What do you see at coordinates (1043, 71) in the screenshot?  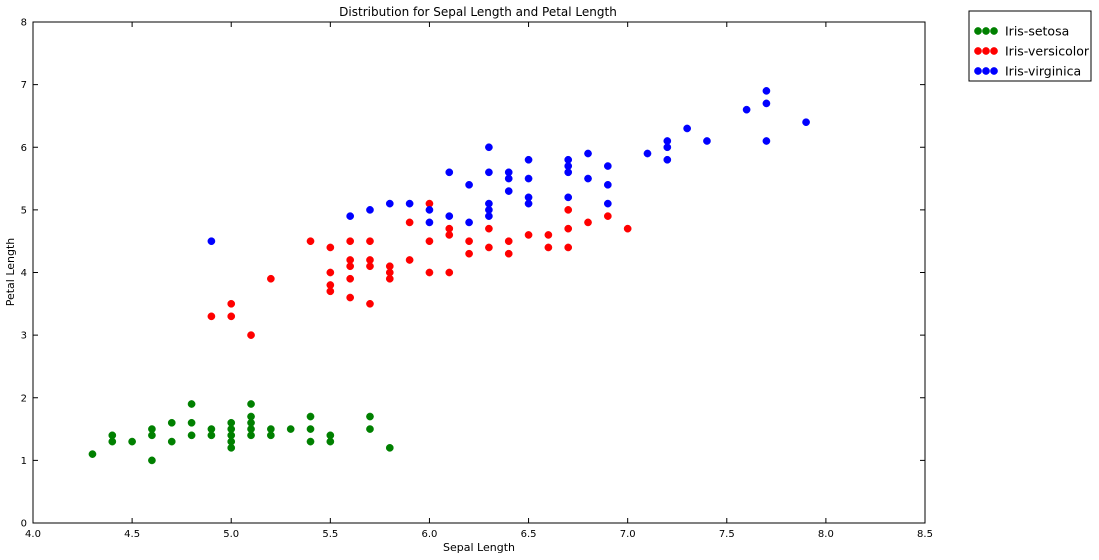 I see `legend-label: Iris-virginica` at bounding box center [1043, 71].